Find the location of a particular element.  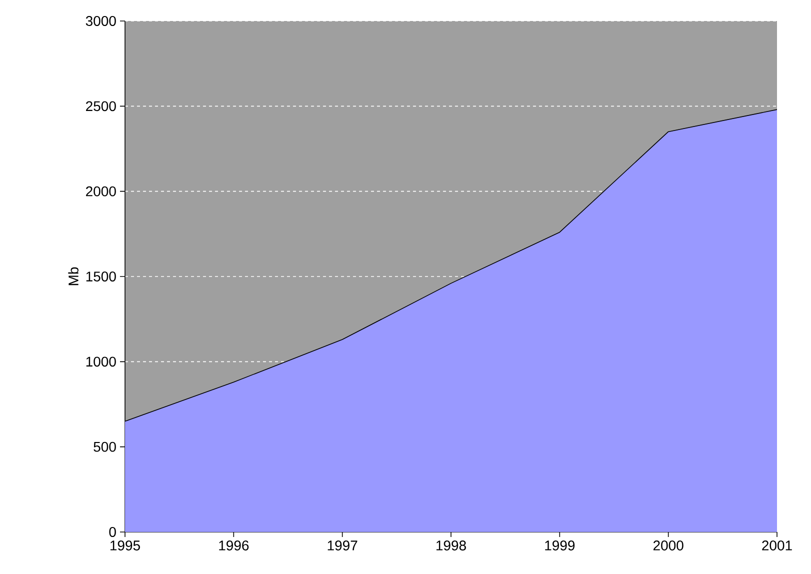

y-tick-label: 2000 is located at coordinates (101, 191).